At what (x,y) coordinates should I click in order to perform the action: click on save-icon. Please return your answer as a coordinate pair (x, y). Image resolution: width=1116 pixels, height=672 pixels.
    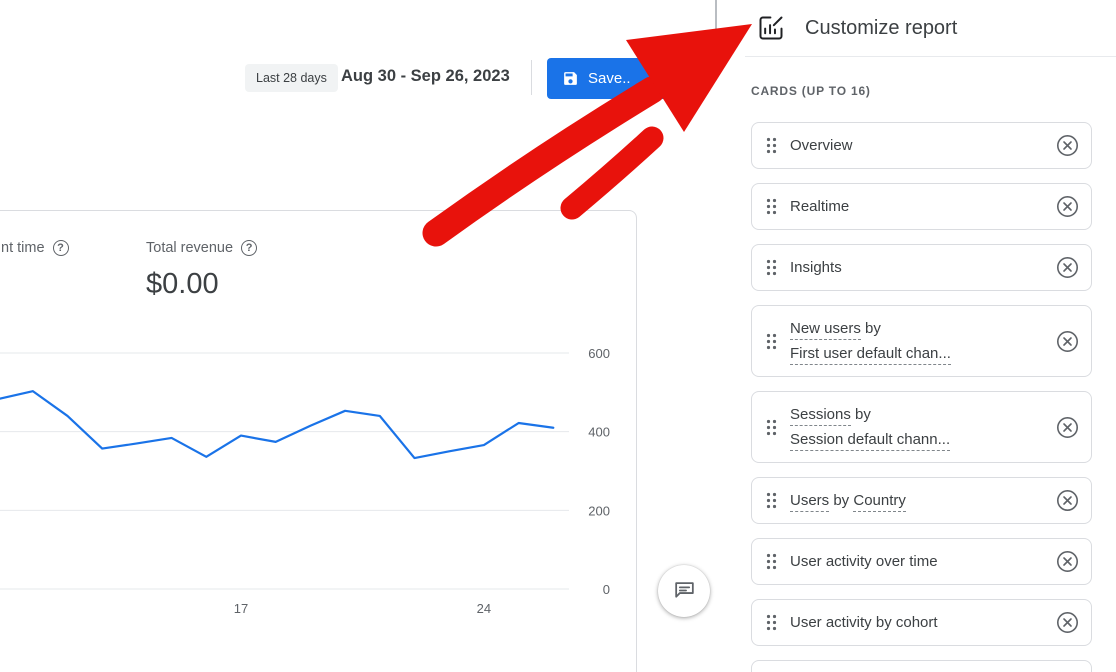
    Looking at the image, I should click on (570, 78).